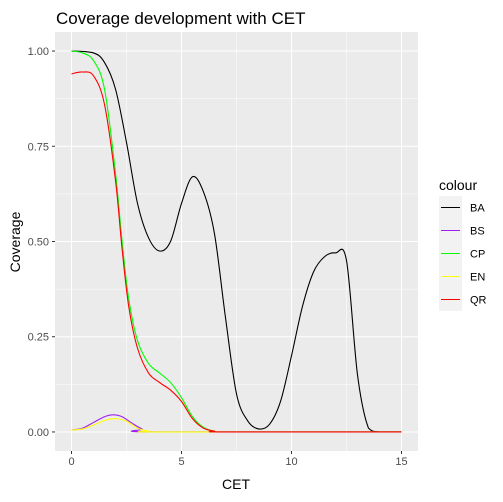  I want to click on legend-label-cp: CP, so click(477, 255).